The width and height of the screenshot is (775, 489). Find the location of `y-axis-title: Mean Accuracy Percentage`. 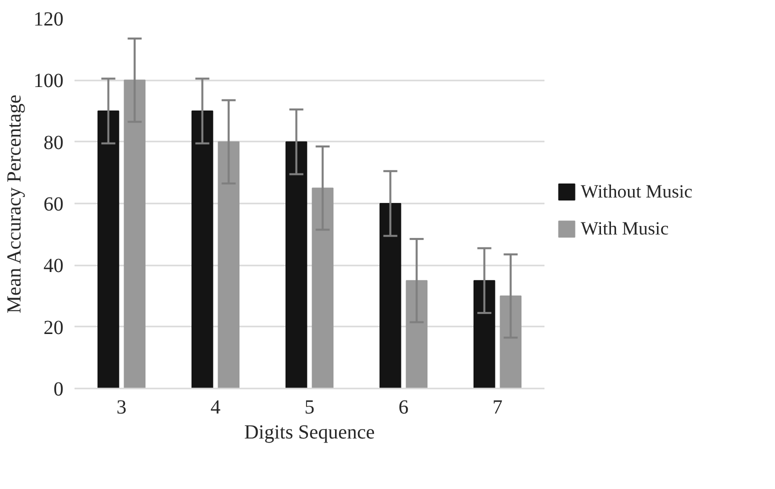

y-axis-title: Mean Accuracy Percentage is located at coordinates (15, 204).